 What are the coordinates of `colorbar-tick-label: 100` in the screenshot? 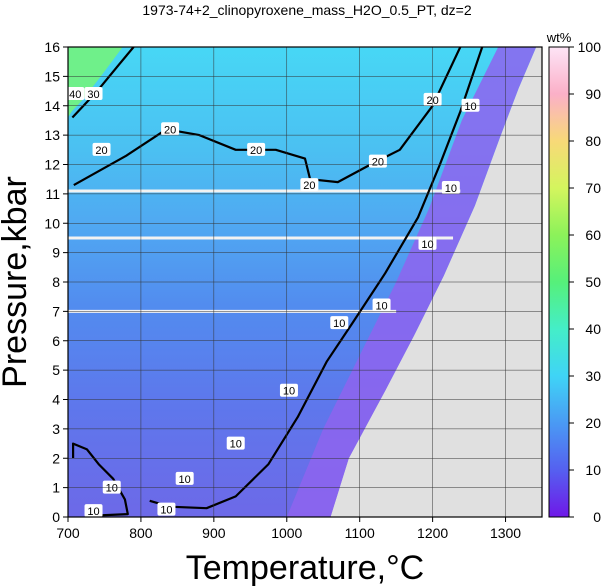 It's located at (590, 47).